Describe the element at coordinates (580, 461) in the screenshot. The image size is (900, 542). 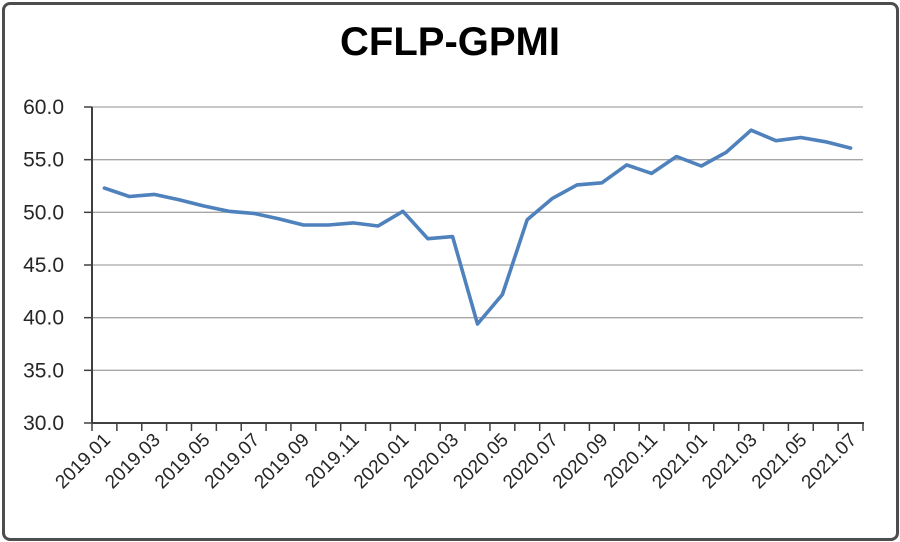
I see `x-axis-label: 2020.09` at that location.